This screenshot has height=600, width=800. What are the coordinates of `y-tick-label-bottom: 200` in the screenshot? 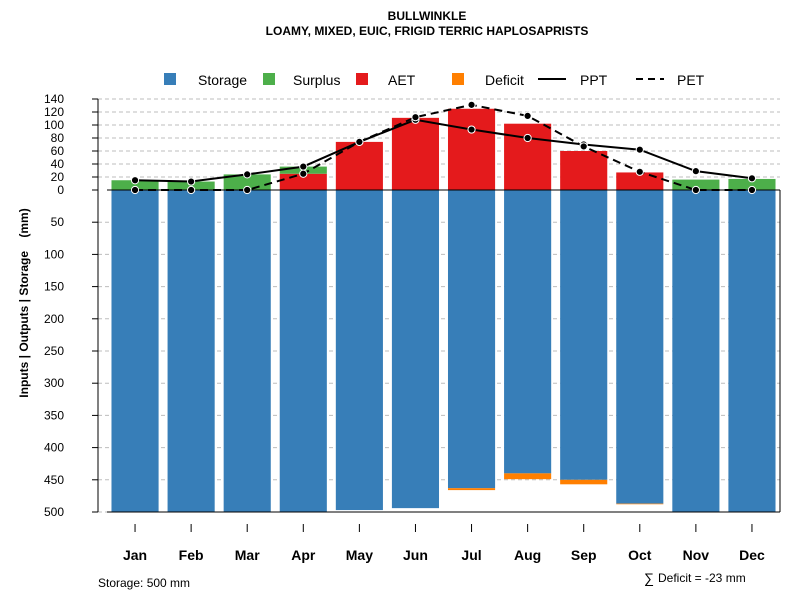 It's located at (54, 319).